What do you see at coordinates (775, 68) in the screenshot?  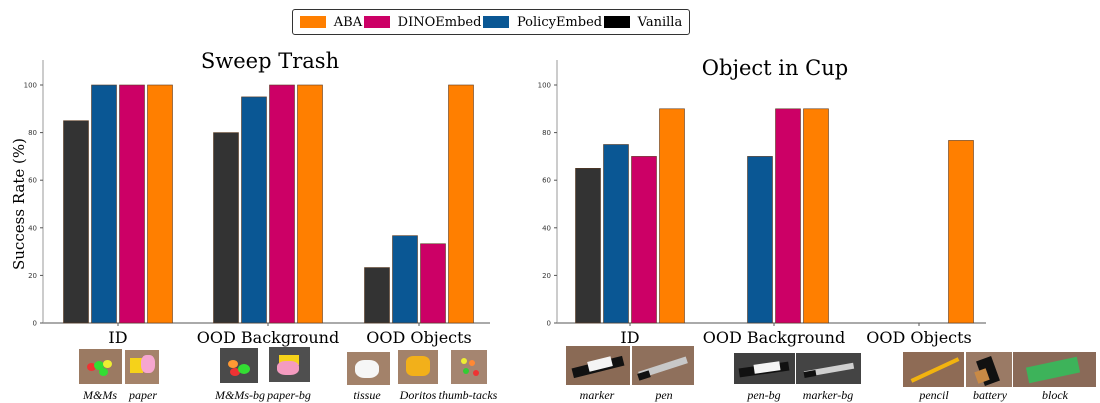 I see `chart-title: Object in Cup` at bounding box center [775, 68].